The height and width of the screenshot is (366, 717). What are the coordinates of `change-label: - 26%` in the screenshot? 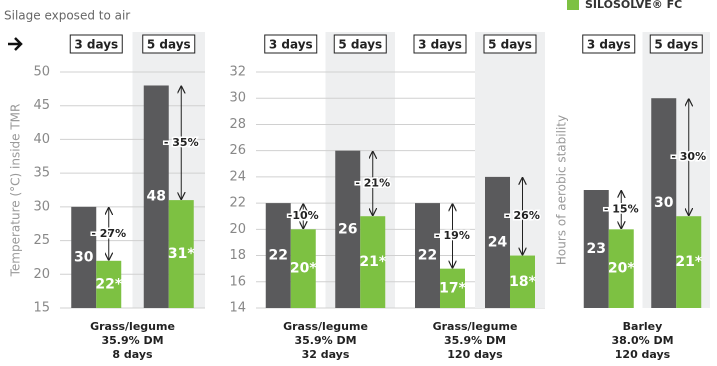 It's located at (522, 215).